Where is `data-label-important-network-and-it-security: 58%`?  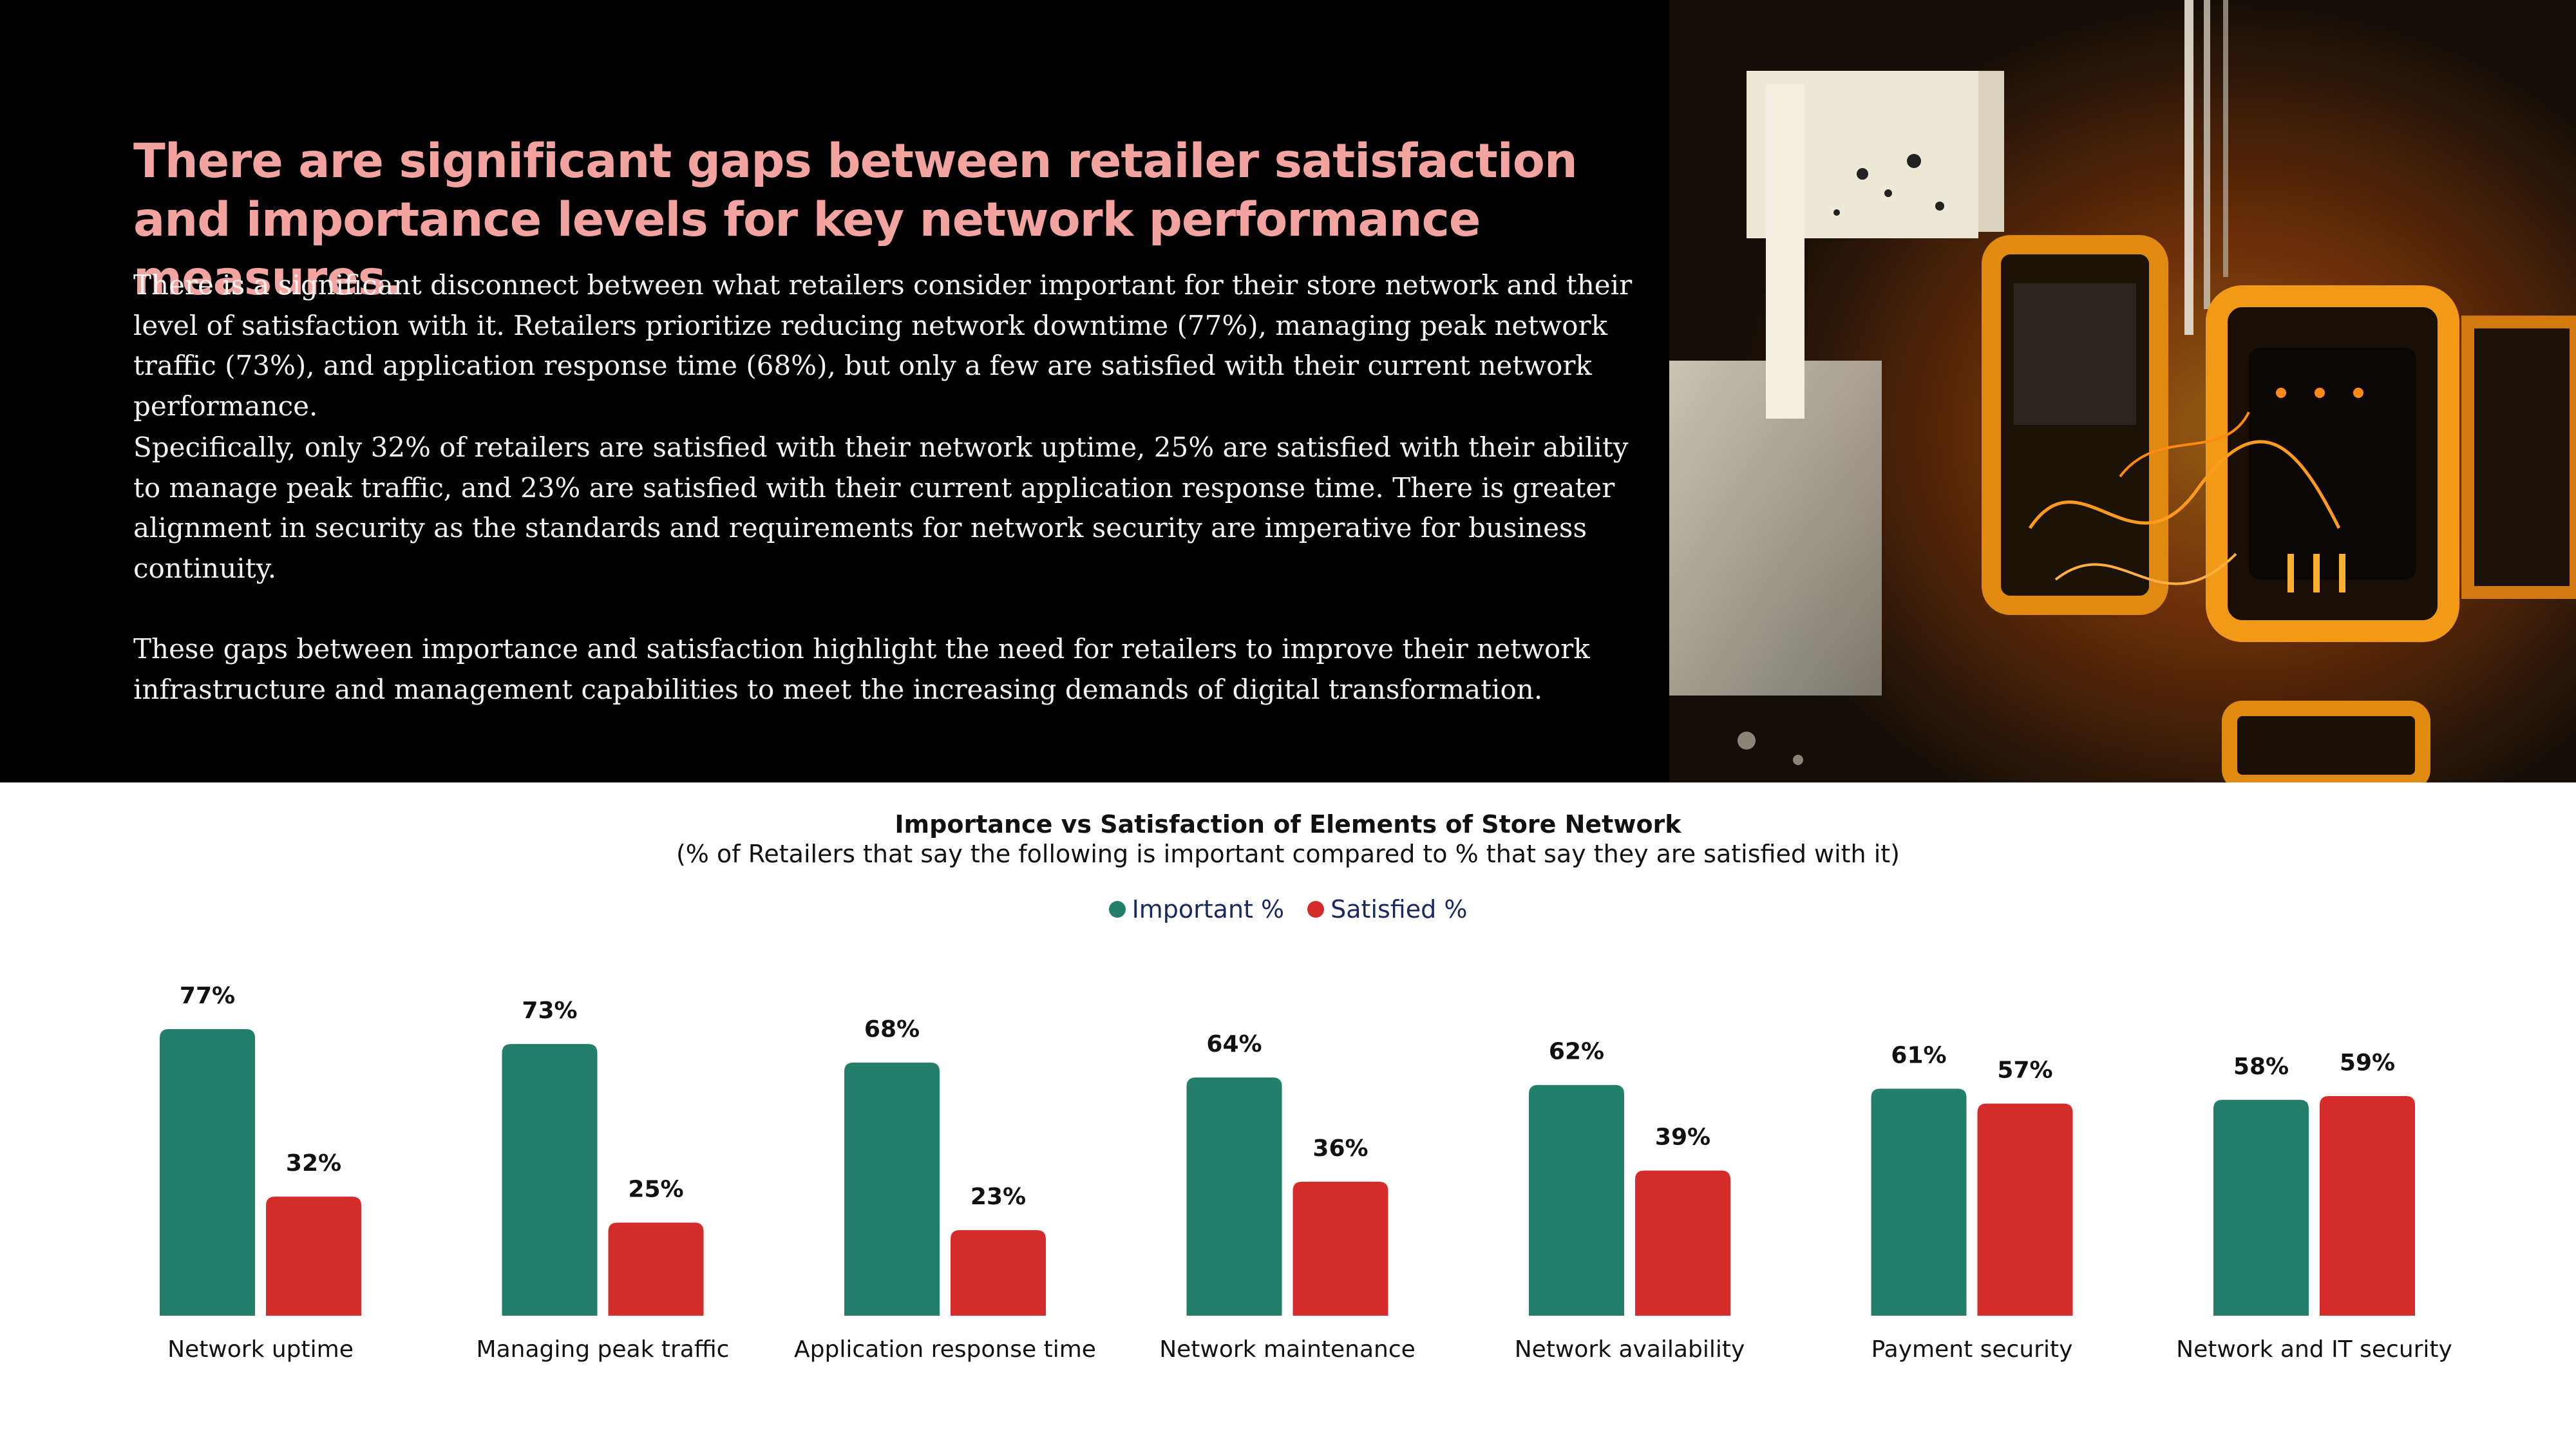 data-label-important-network-and-it-security: 58% is located at coordinates (2261, 1067).